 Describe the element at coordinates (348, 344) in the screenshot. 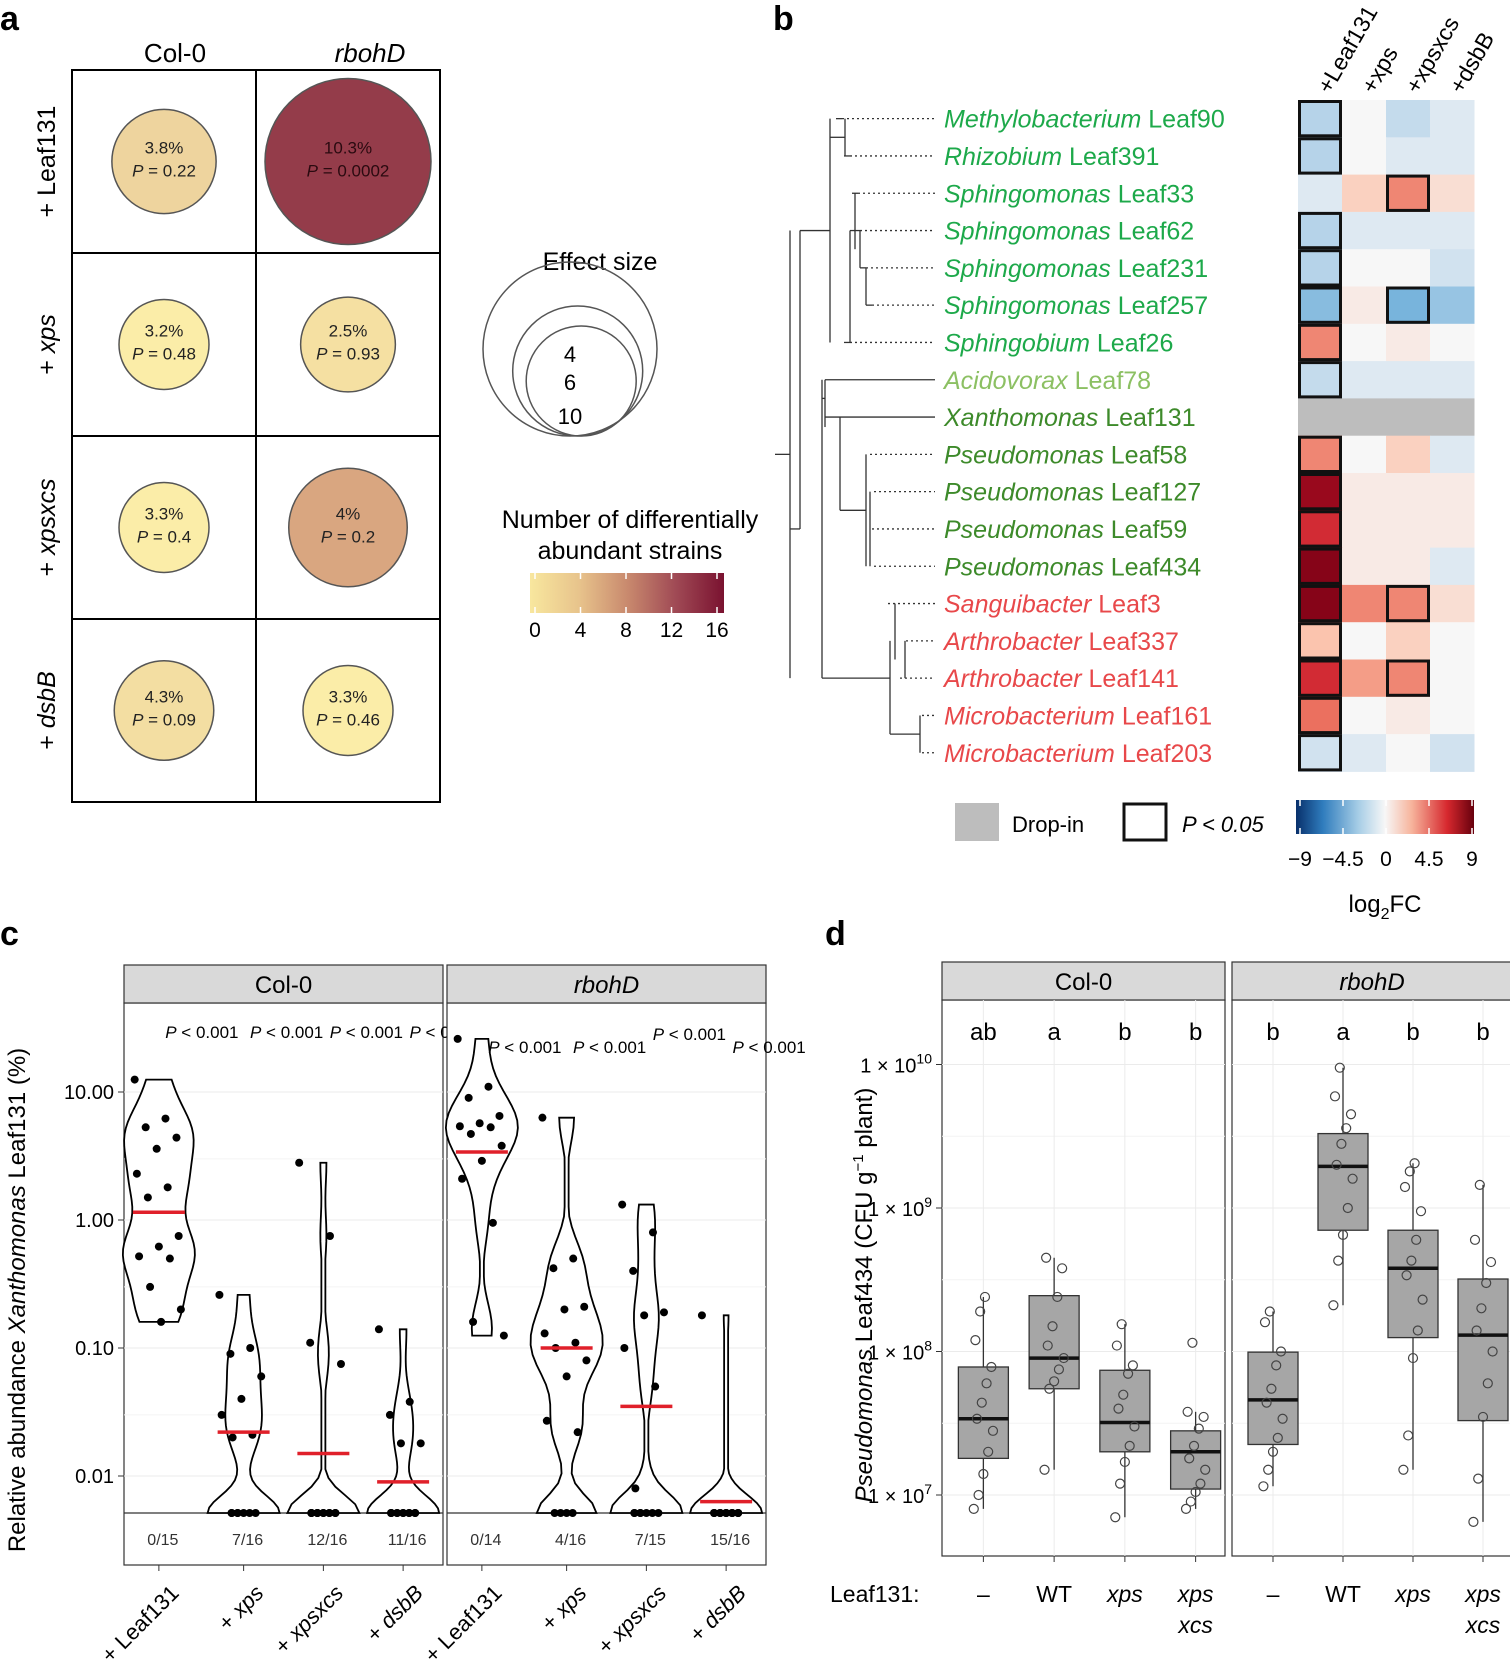

I see `effect-circle: 2.5% P = 0.93` at that location.